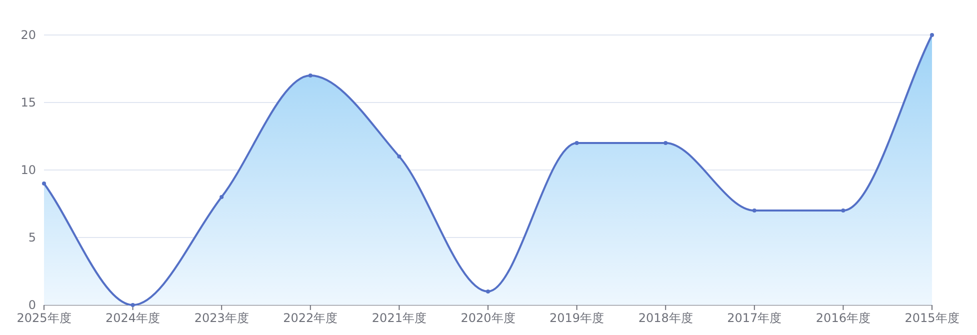 Image resolution: width=977 pixels, height=335 pixels. Describe the element at coordinates (44, 318) in the screenshot. I see `x-tick-label: 2025年度` at that location.